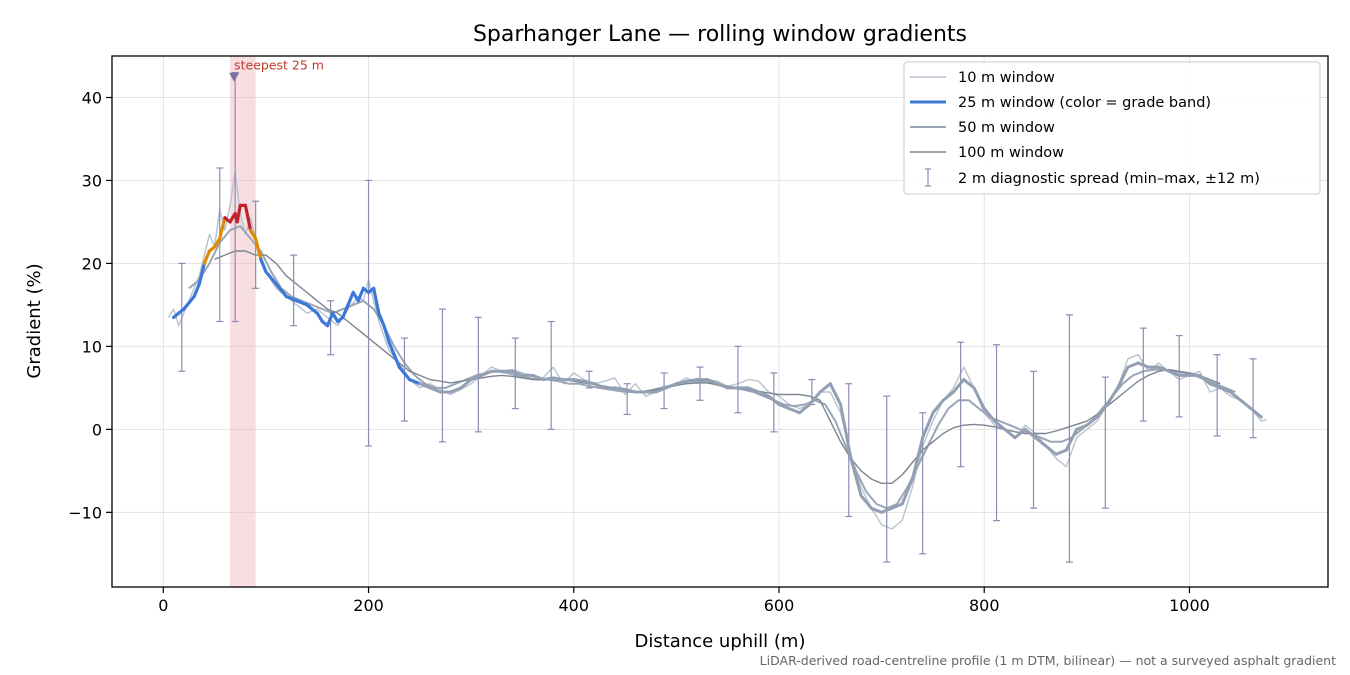 Image resolution: width=1350 pixels, height=675 pixels. What do you see at coordinates (34, 320) in the screenshot?
I see `y-axis-label: Gradient (%)` at bounding box center [34, 320].